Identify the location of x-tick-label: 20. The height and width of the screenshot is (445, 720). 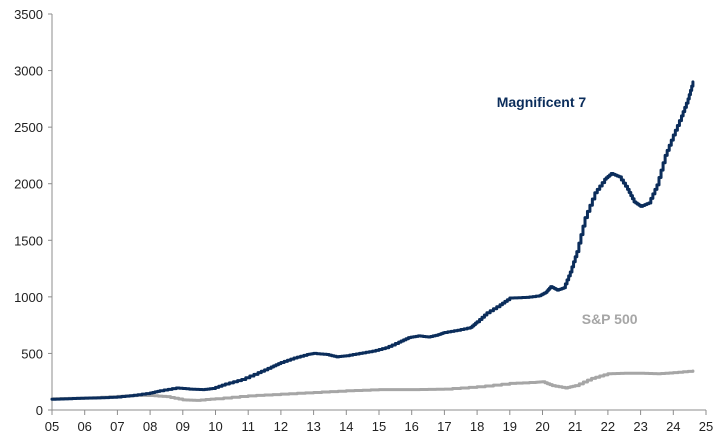
(542, 426).